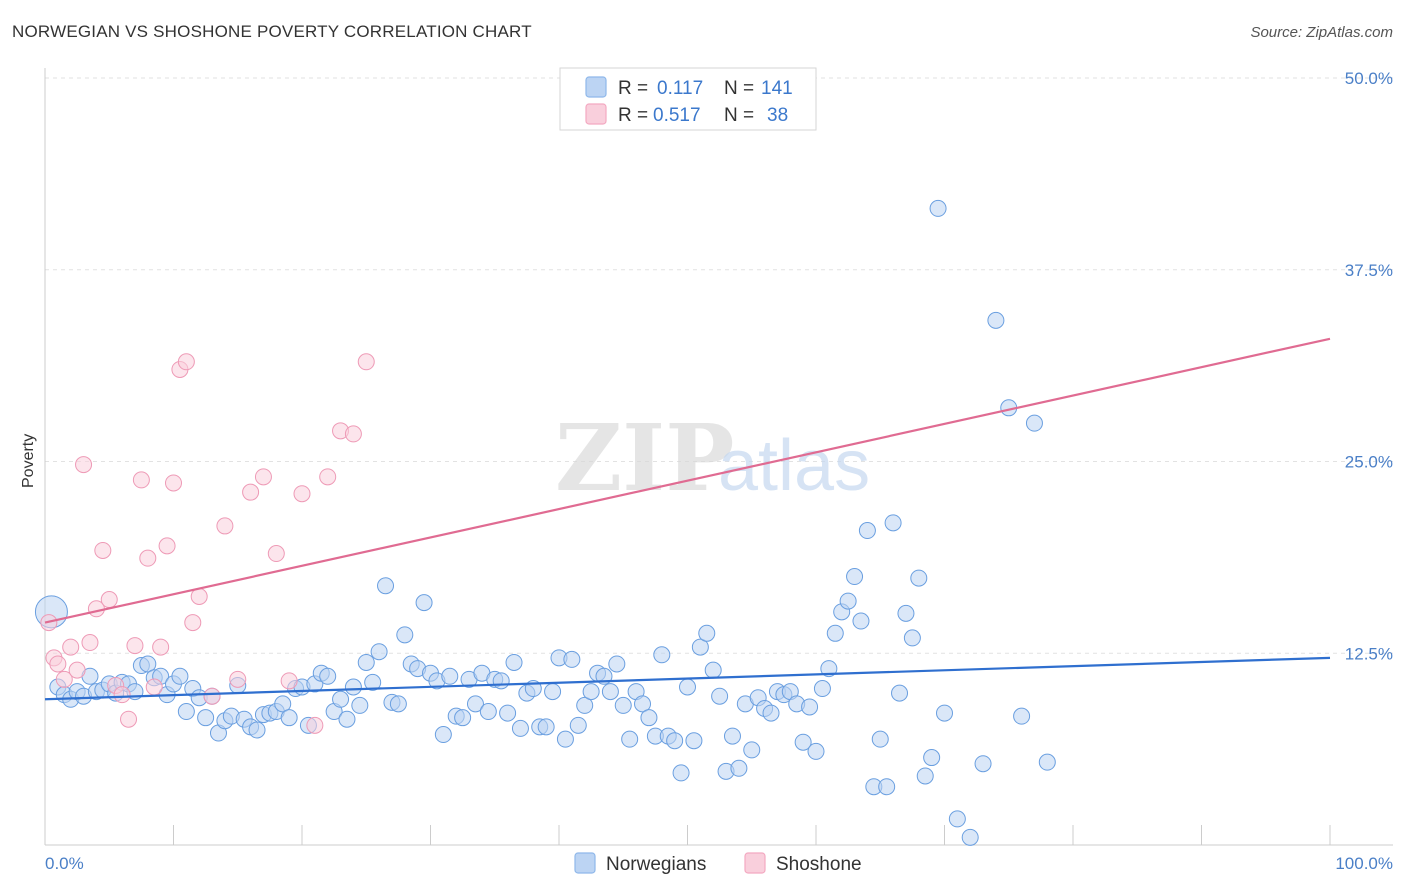 This screenshot has width=1406, height=892. What do you see at coordinates (755, 863) in the screenshot?
I see `bottom-legend-swatch-pink` at bounding box center [755, 863].